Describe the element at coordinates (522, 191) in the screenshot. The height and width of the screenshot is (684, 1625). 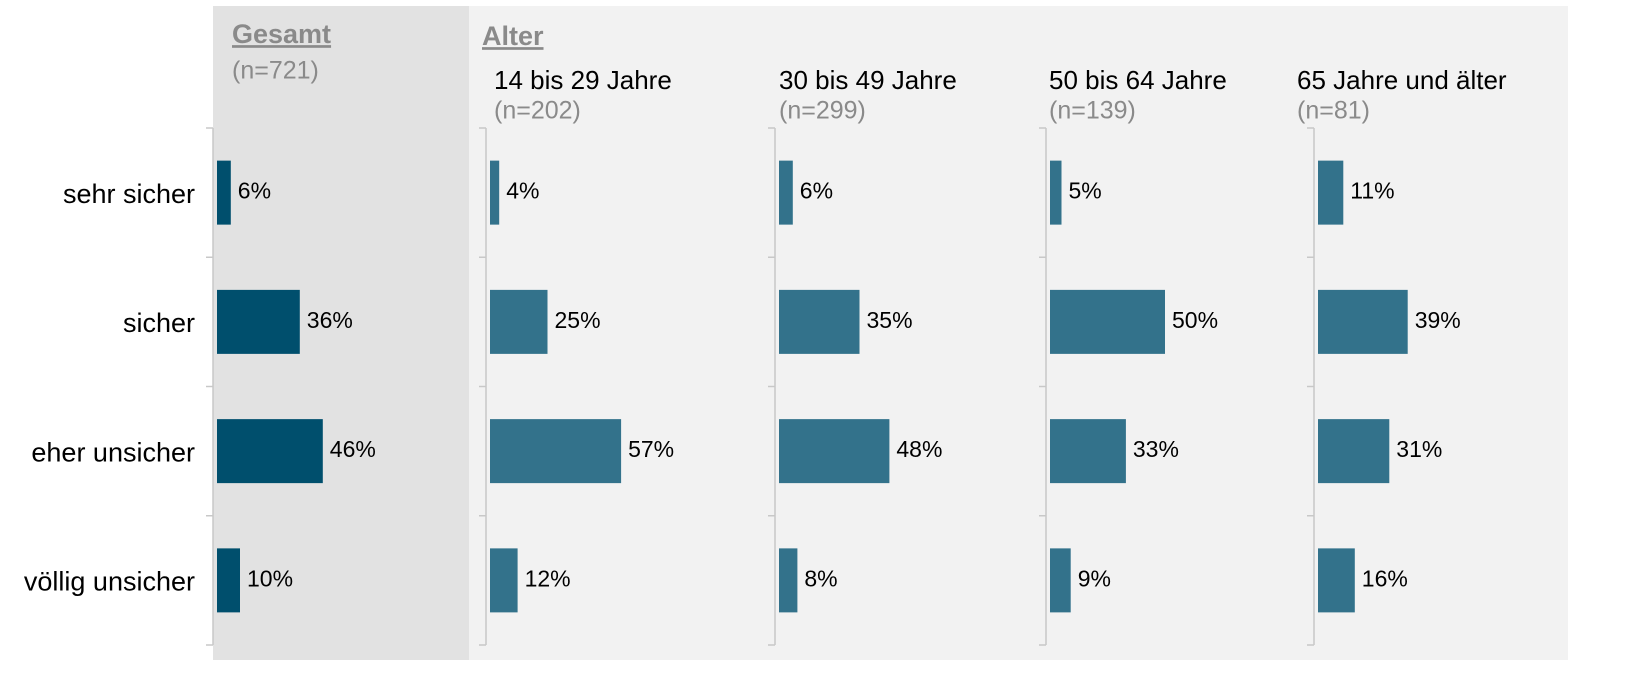
I see `value-label: 4%` at that location.